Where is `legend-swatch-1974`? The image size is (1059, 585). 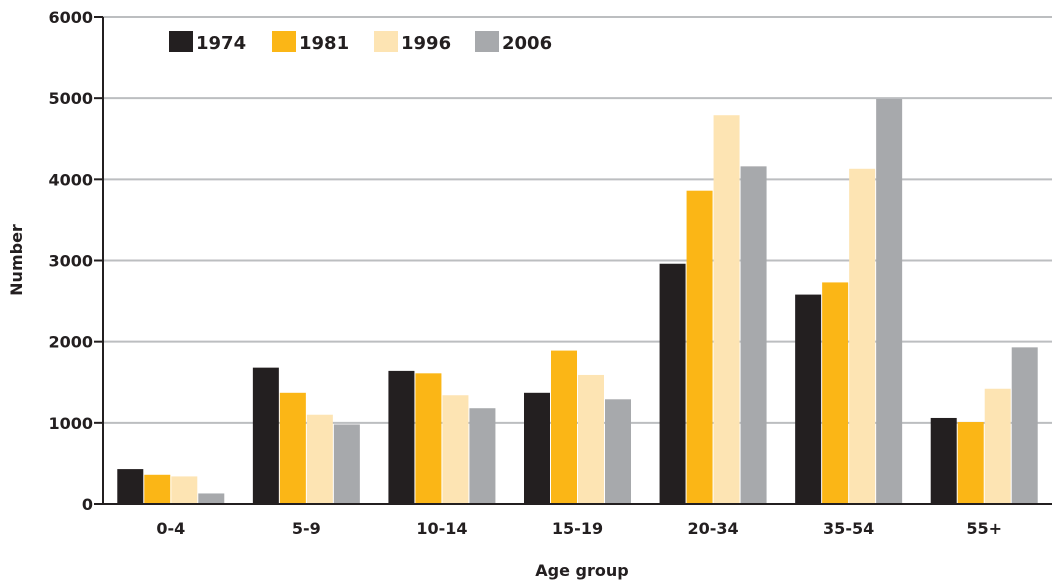
legend-swatch-1974 is located at coordinates (181, 41).